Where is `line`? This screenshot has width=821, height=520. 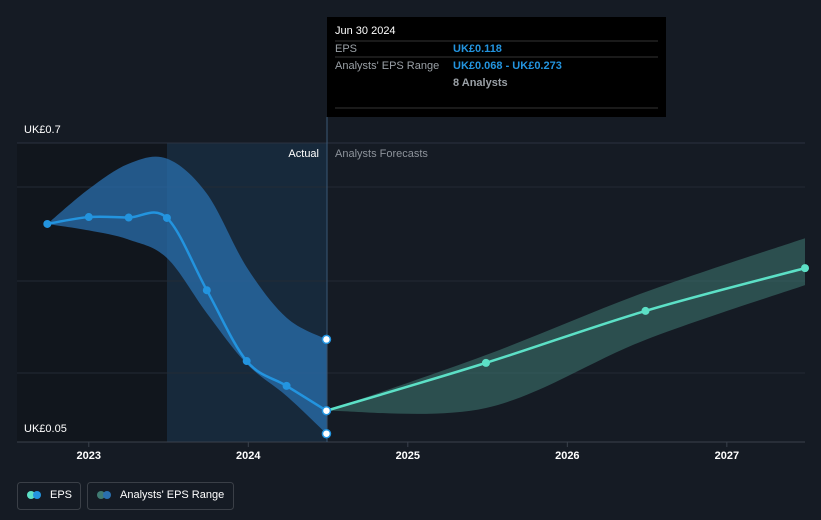 line is located at coordinates (187, 311).